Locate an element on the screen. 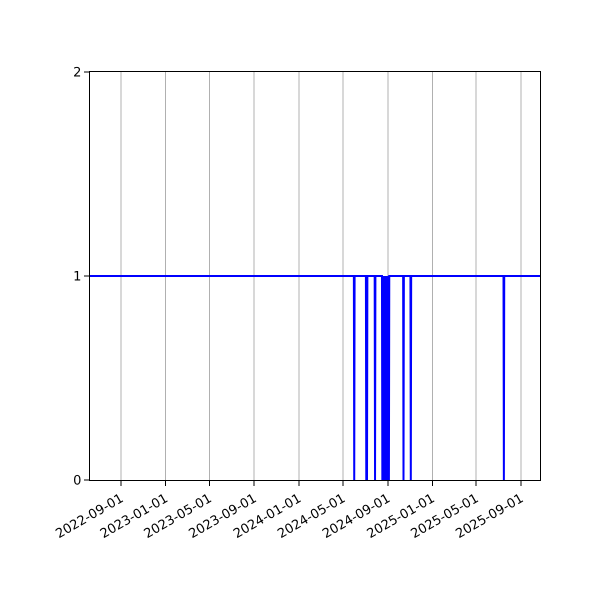 This screenshot has height=600, width=600. y-tick-label: 0 is located at coordinates (77, 481).